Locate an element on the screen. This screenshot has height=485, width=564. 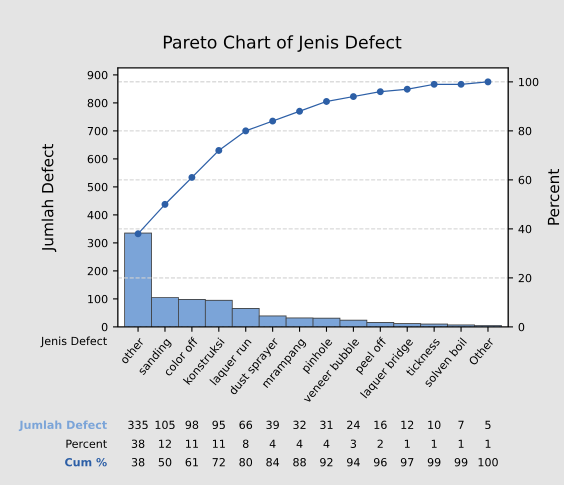
text: 2 is located at coordinates (380, 444).